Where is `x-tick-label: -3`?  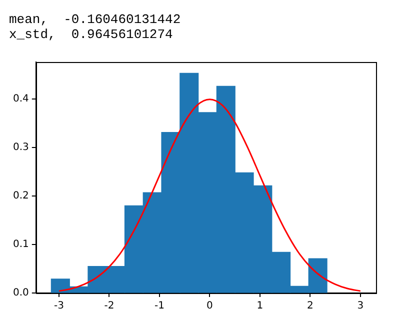 x-tick-label: -3 is located at coordinates (59, 306).